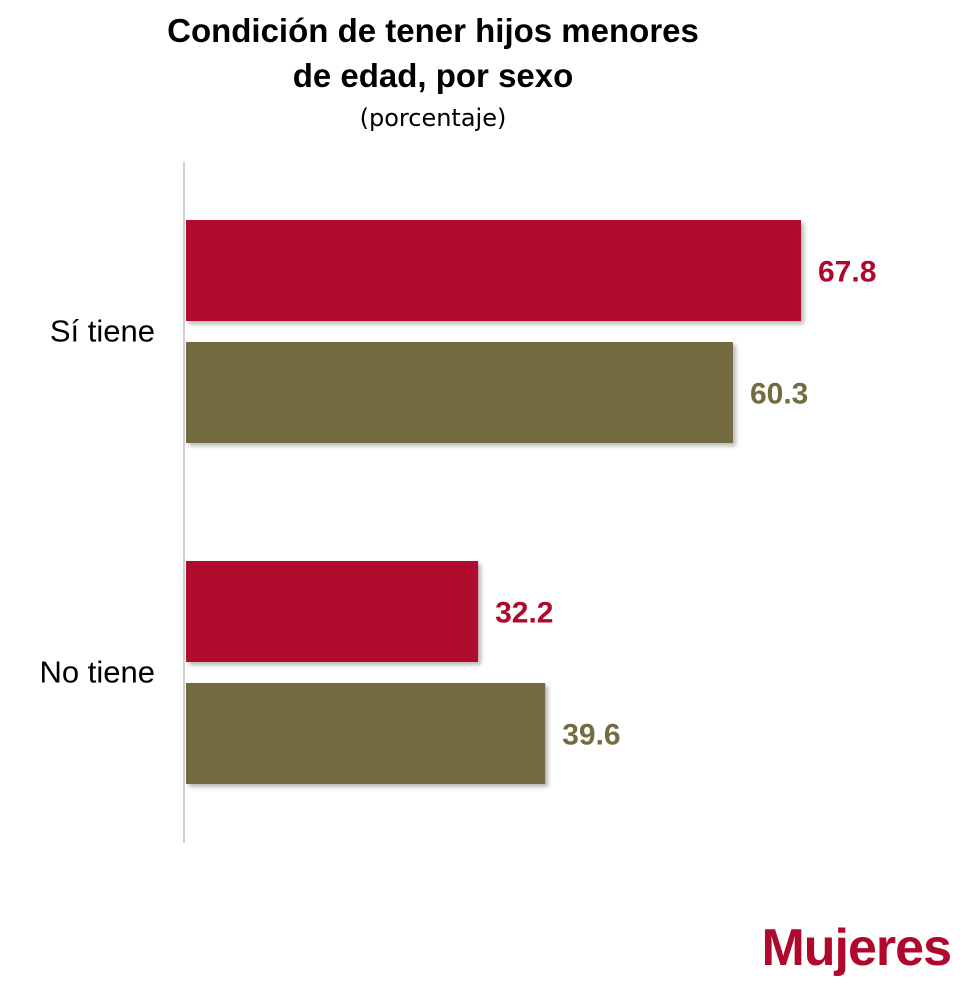  Describe the element at coordinates (847, 272) in the screenshot. I see `data-label: 67.8` at that location.